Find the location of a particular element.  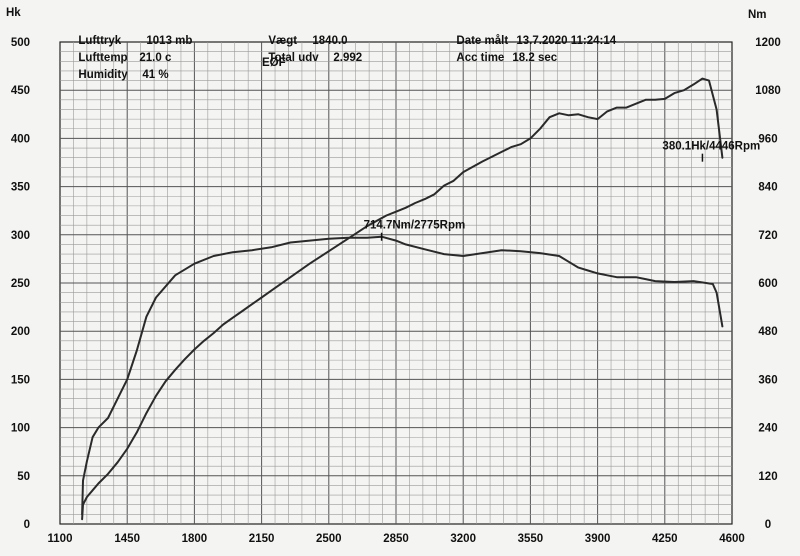

y-right-tick-label: 480 is located at coordinates (767, 332).